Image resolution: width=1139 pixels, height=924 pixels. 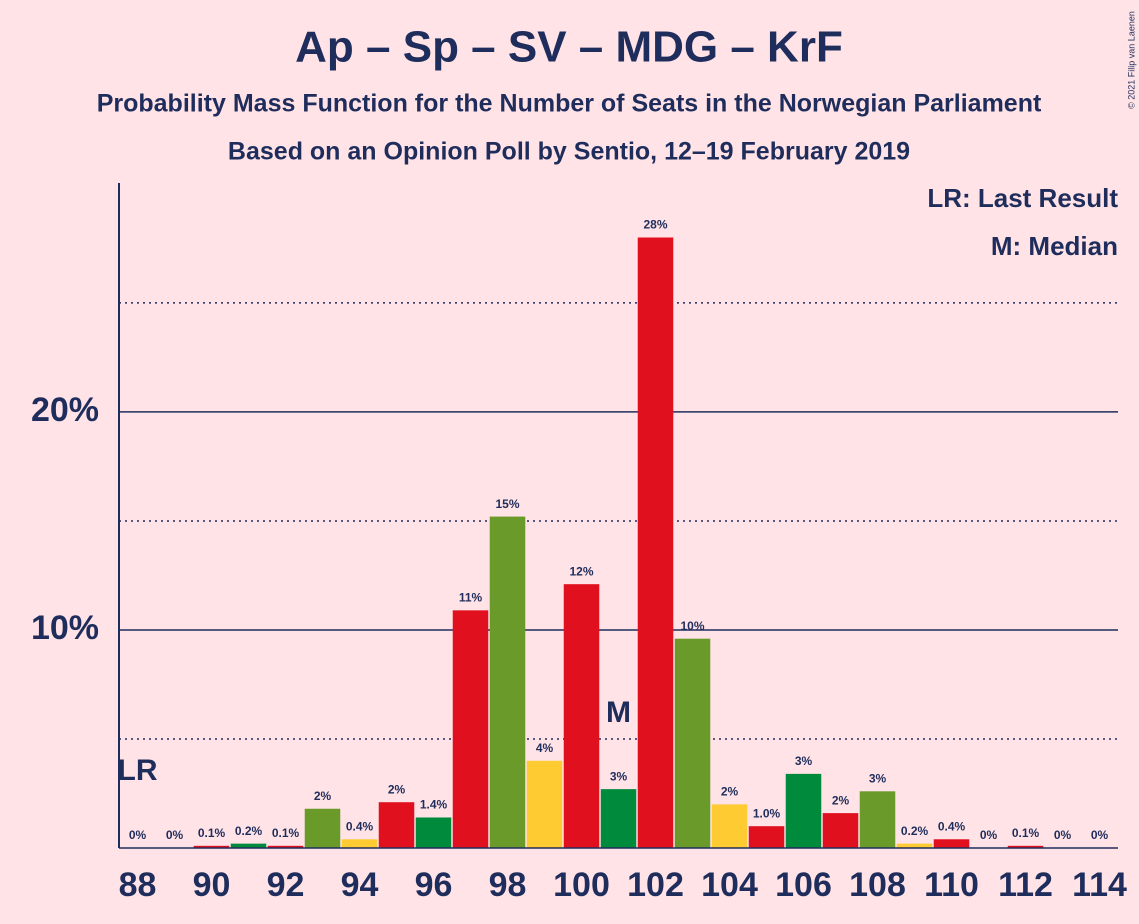 What do you see at coordinates (1131, 60) in the screenshot?
I see `copyright: © 2021 Filip van Laenen` at bounding box center [1131, 60].